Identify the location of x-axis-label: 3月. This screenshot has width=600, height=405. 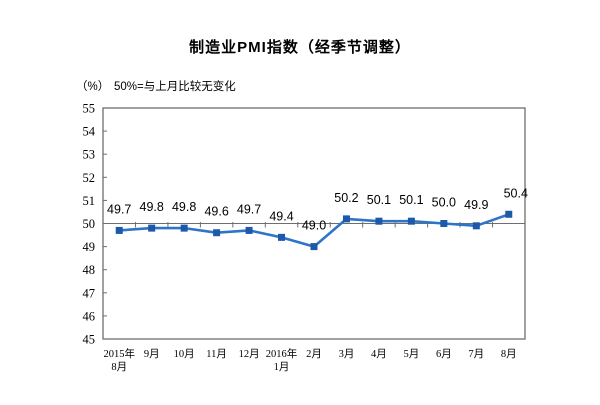
(347, 354).